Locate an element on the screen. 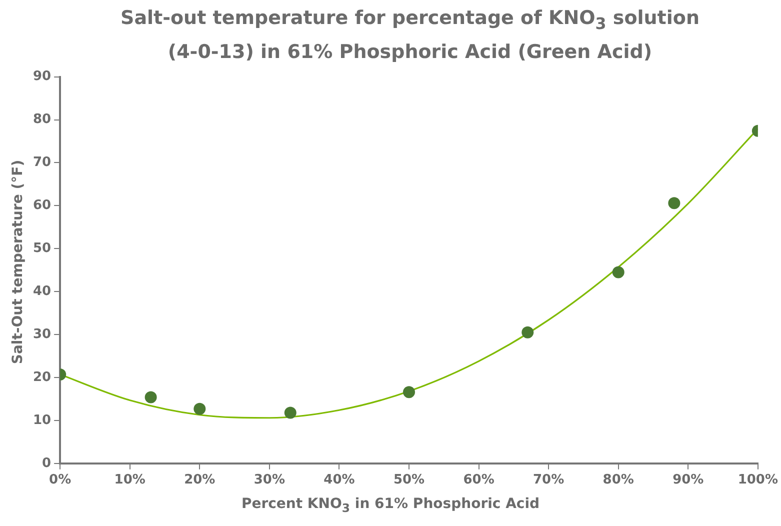  x-tick-label: 20% is located at coordinates (200, 480).